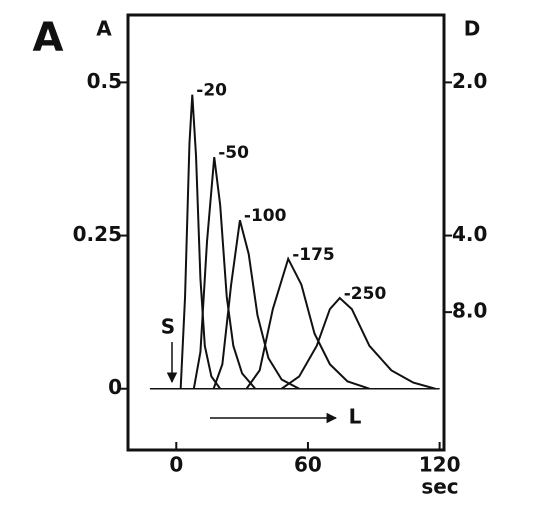 The image size is (533, 512). I want to click on curve-label: -100, so click(265, 216).